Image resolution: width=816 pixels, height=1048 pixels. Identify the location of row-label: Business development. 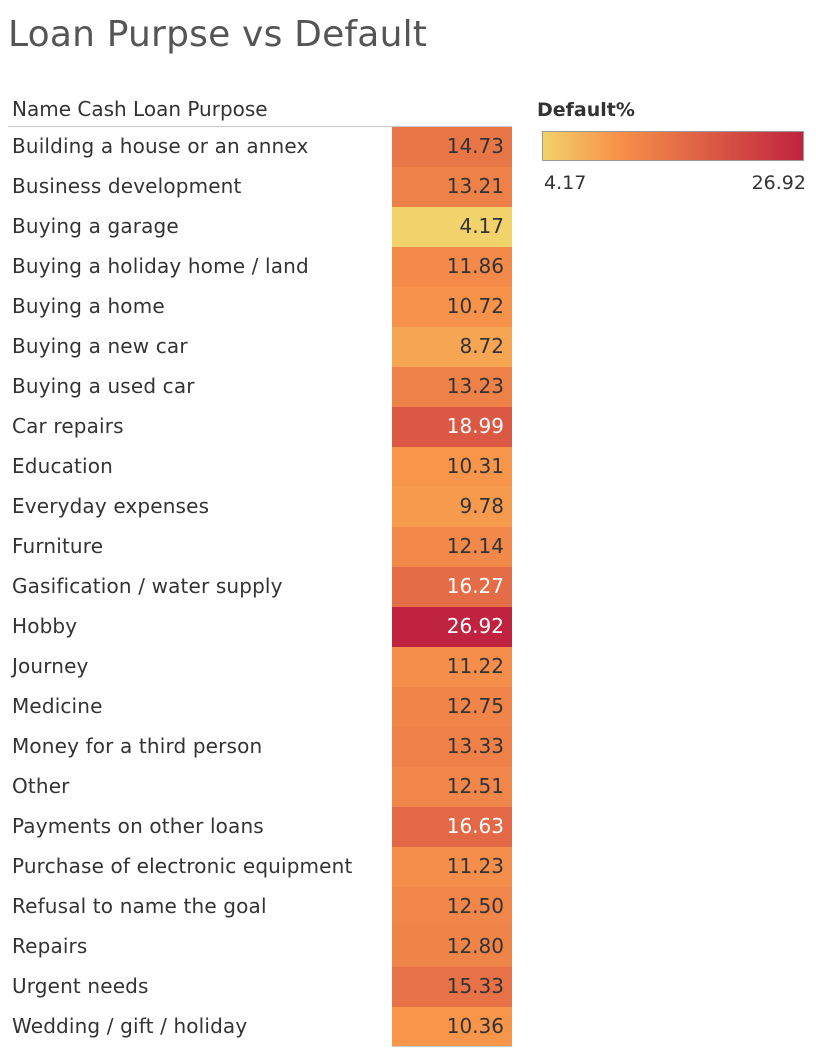
(127, 186).